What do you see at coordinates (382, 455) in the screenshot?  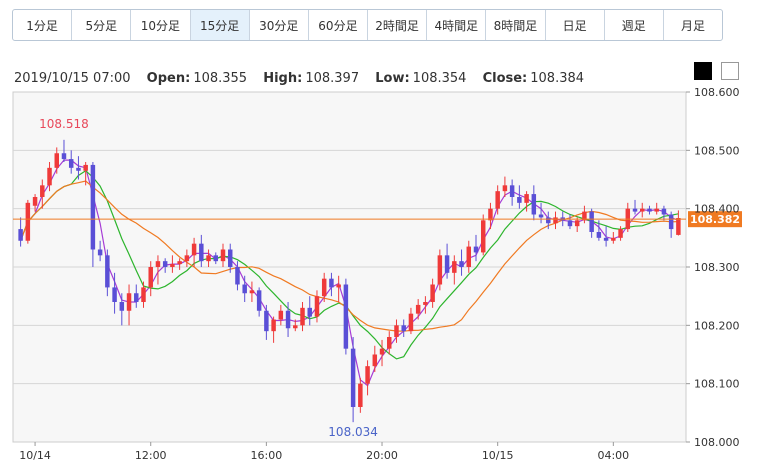 I see `x-tick-label: 20:00` at bounding box center [382, 455].